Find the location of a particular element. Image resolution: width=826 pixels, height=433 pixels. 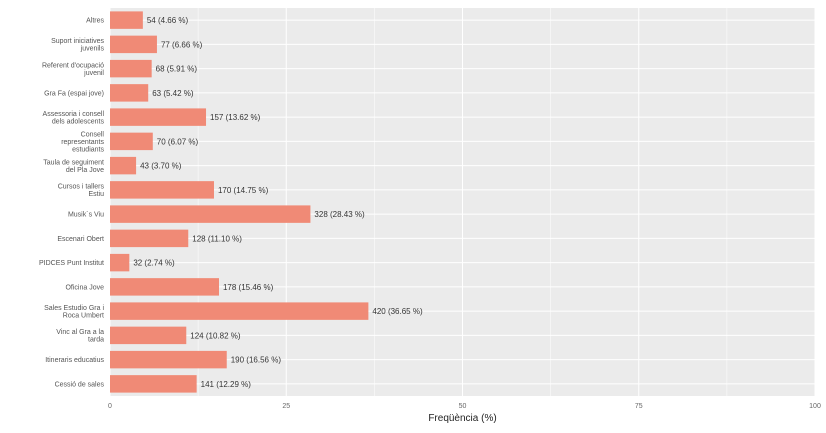

bar-value-label: 32 (2.74 %) is located at coordinates (154, 263).